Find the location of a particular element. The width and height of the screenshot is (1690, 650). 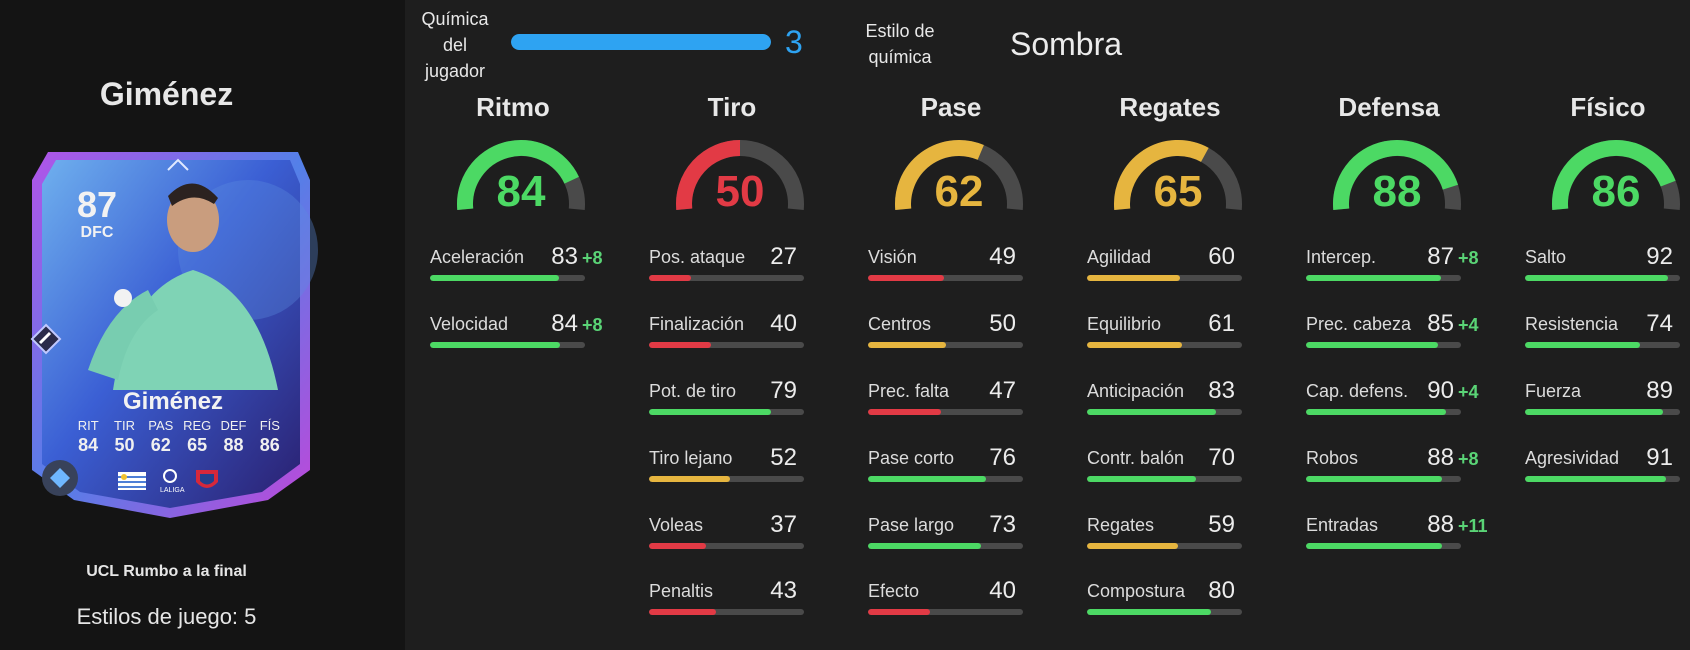

card-stat-value: 62 is located at coordinates (160, 445).